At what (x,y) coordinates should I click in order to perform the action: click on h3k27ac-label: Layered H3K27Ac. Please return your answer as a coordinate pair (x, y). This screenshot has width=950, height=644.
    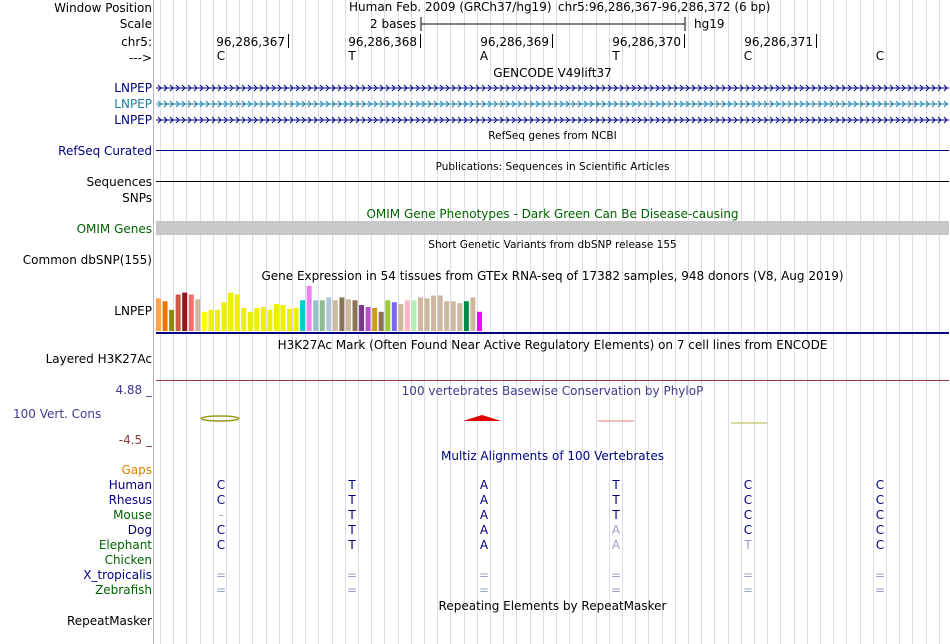
    Looking at the image, I should click on (98, 359).